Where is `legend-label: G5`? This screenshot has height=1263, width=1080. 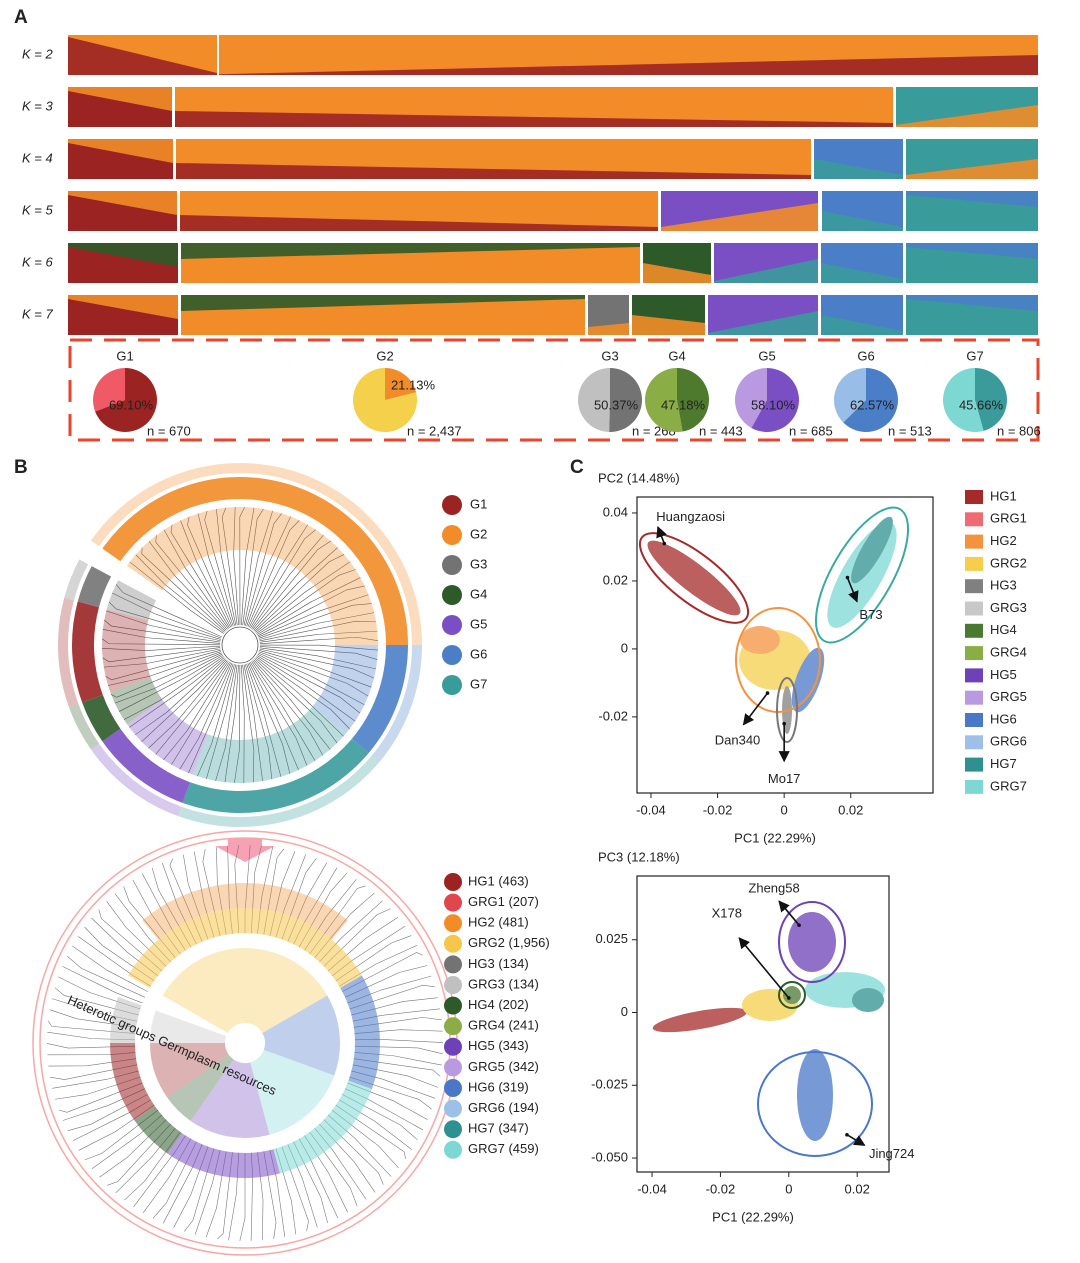 legend-label: G5 is located at coordinates (478, 623).